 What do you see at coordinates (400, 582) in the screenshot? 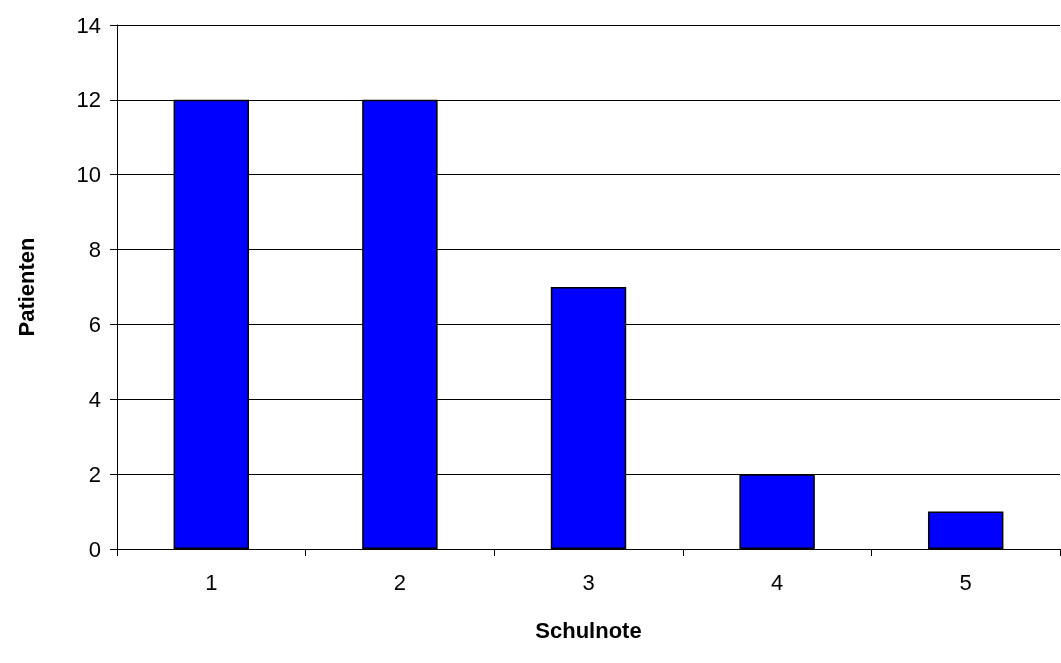
I see `x-tick-label: 2` at bounding box center [400, 582].